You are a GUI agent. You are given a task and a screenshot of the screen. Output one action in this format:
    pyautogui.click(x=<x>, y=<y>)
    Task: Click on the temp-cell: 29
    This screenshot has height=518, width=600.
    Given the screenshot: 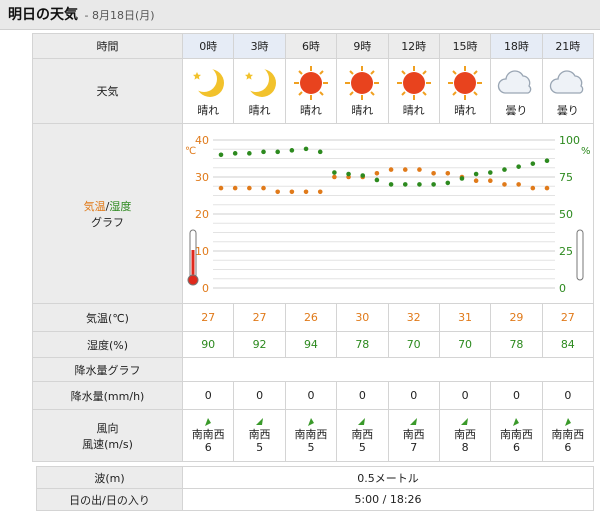 What is the action you would take?
    pyautogui.click(x=516, y=317)
    